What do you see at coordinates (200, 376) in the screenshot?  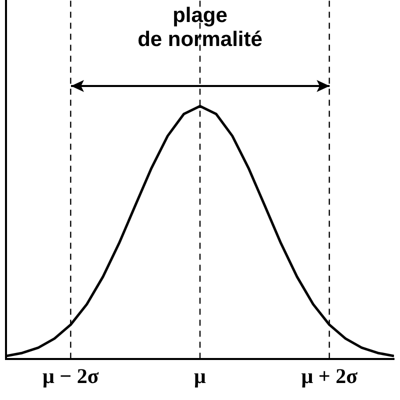 I see `x-tick-label: μ` at bounding box center [200, 376].